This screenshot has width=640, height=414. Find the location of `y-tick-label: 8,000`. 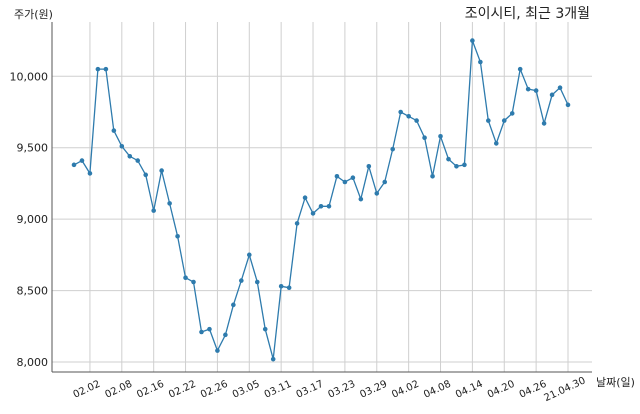

y-tick-label: 8,000 is located at coordinates (33, 362).